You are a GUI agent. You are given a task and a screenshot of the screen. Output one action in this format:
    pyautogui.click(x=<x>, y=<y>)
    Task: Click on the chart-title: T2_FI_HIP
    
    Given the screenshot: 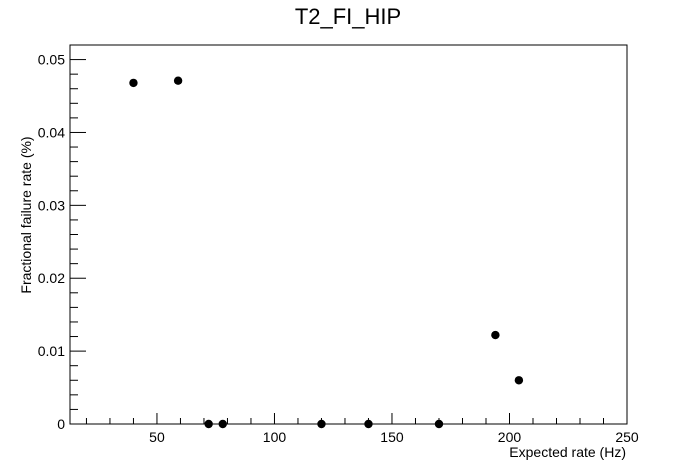 What is the action you would take?
    pyautogui.click(x=348, y=16)
    